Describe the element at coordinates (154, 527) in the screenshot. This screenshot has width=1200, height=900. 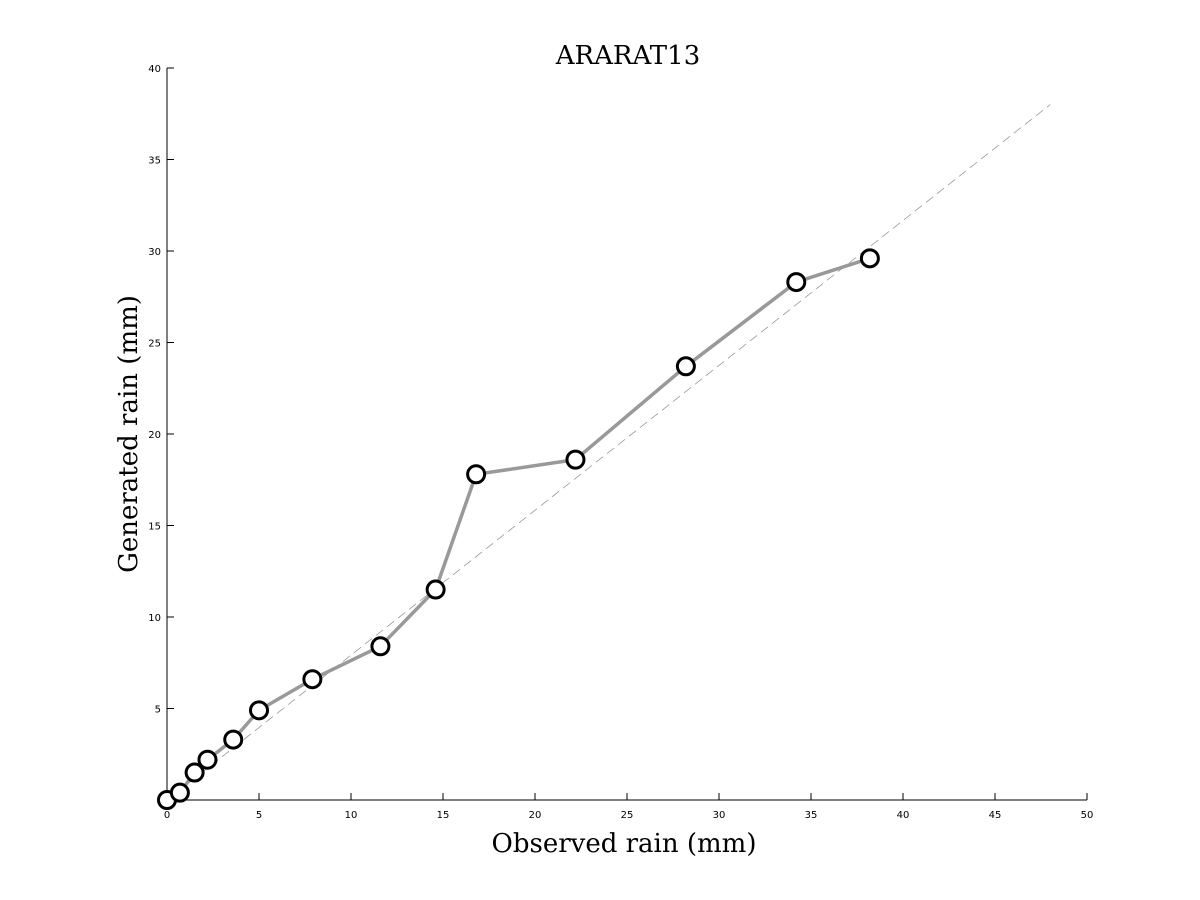
I see `y-tick-label: 15` at that location.